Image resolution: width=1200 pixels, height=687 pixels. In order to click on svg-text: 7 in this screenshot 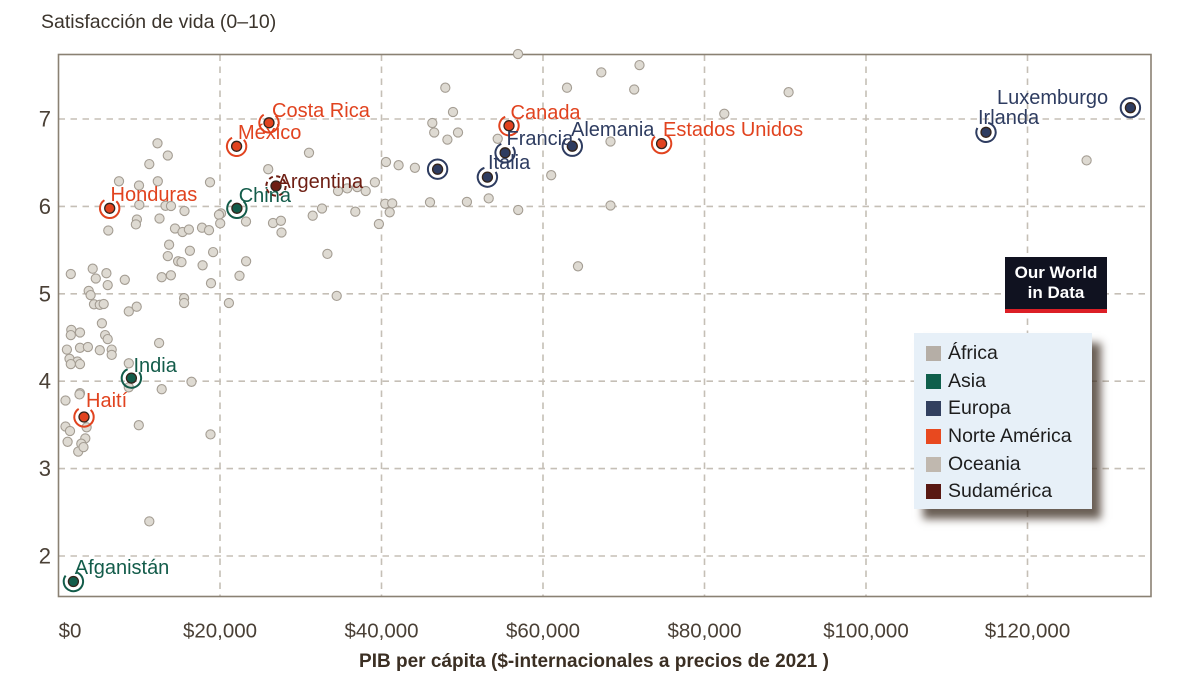, I will do `click(45, 119)`.